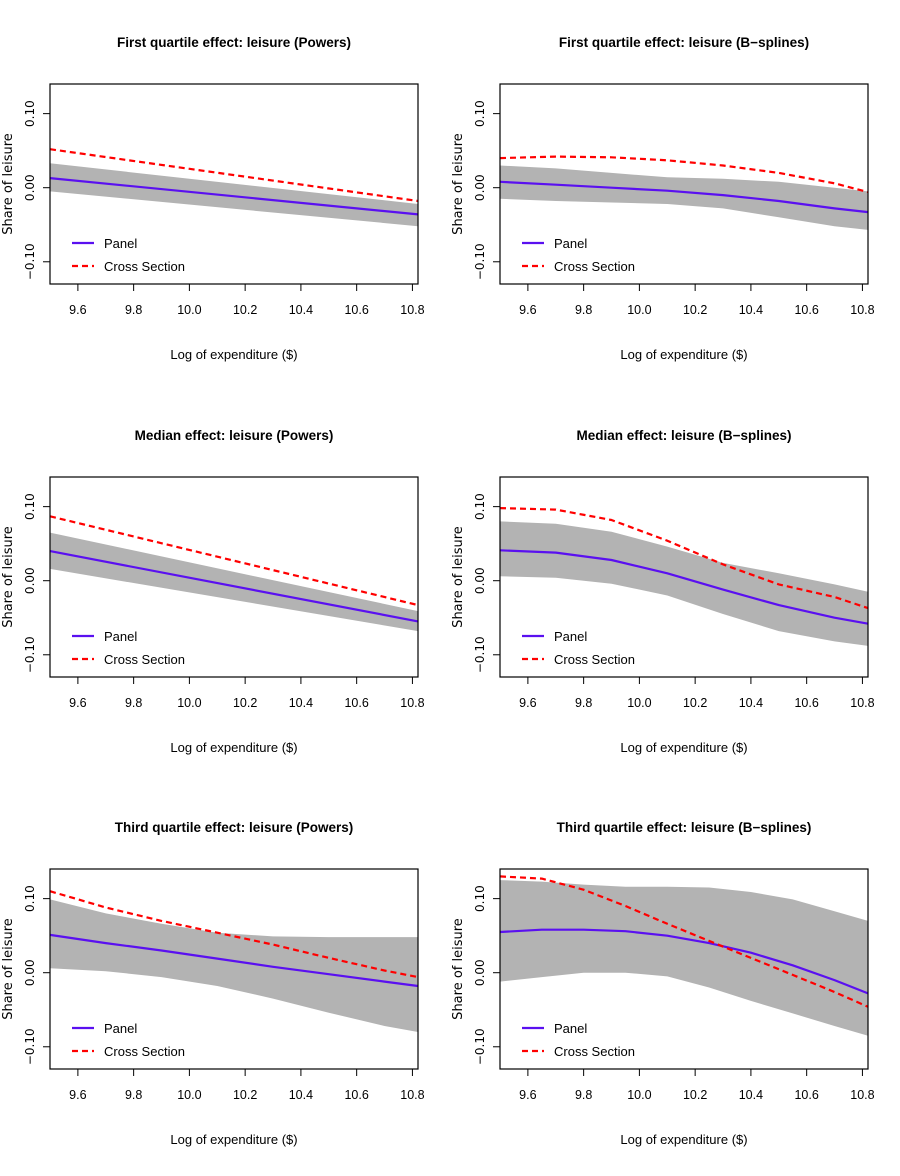 The width and height of the screenshot is (900, 1176). What do you see at coordinates (234, 42) in the screenshot?
I see `panel-title: First quartile effect: leisure (Powers)` at bounding box center [234, 42].